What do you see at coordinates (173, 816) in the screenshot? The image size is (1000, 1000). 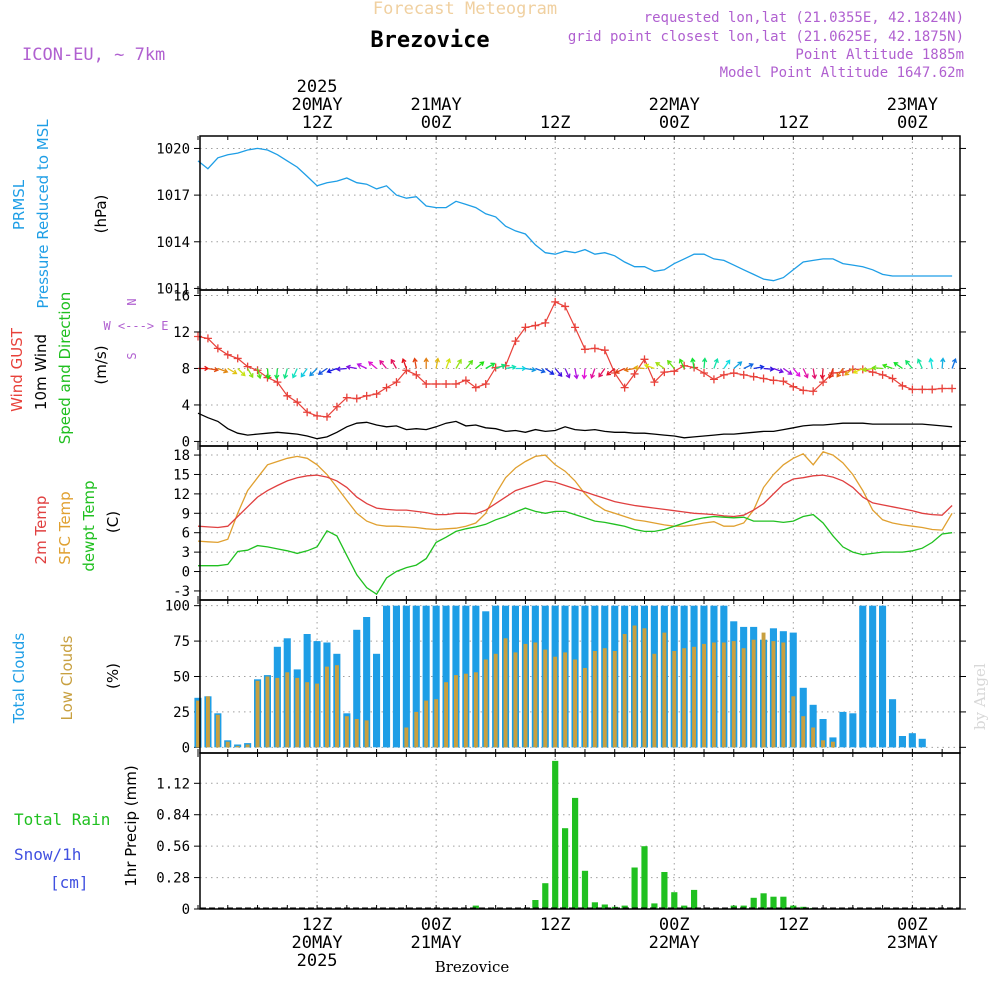 I see `y-tick-label: 0.84` at bounding box center [173, 816].